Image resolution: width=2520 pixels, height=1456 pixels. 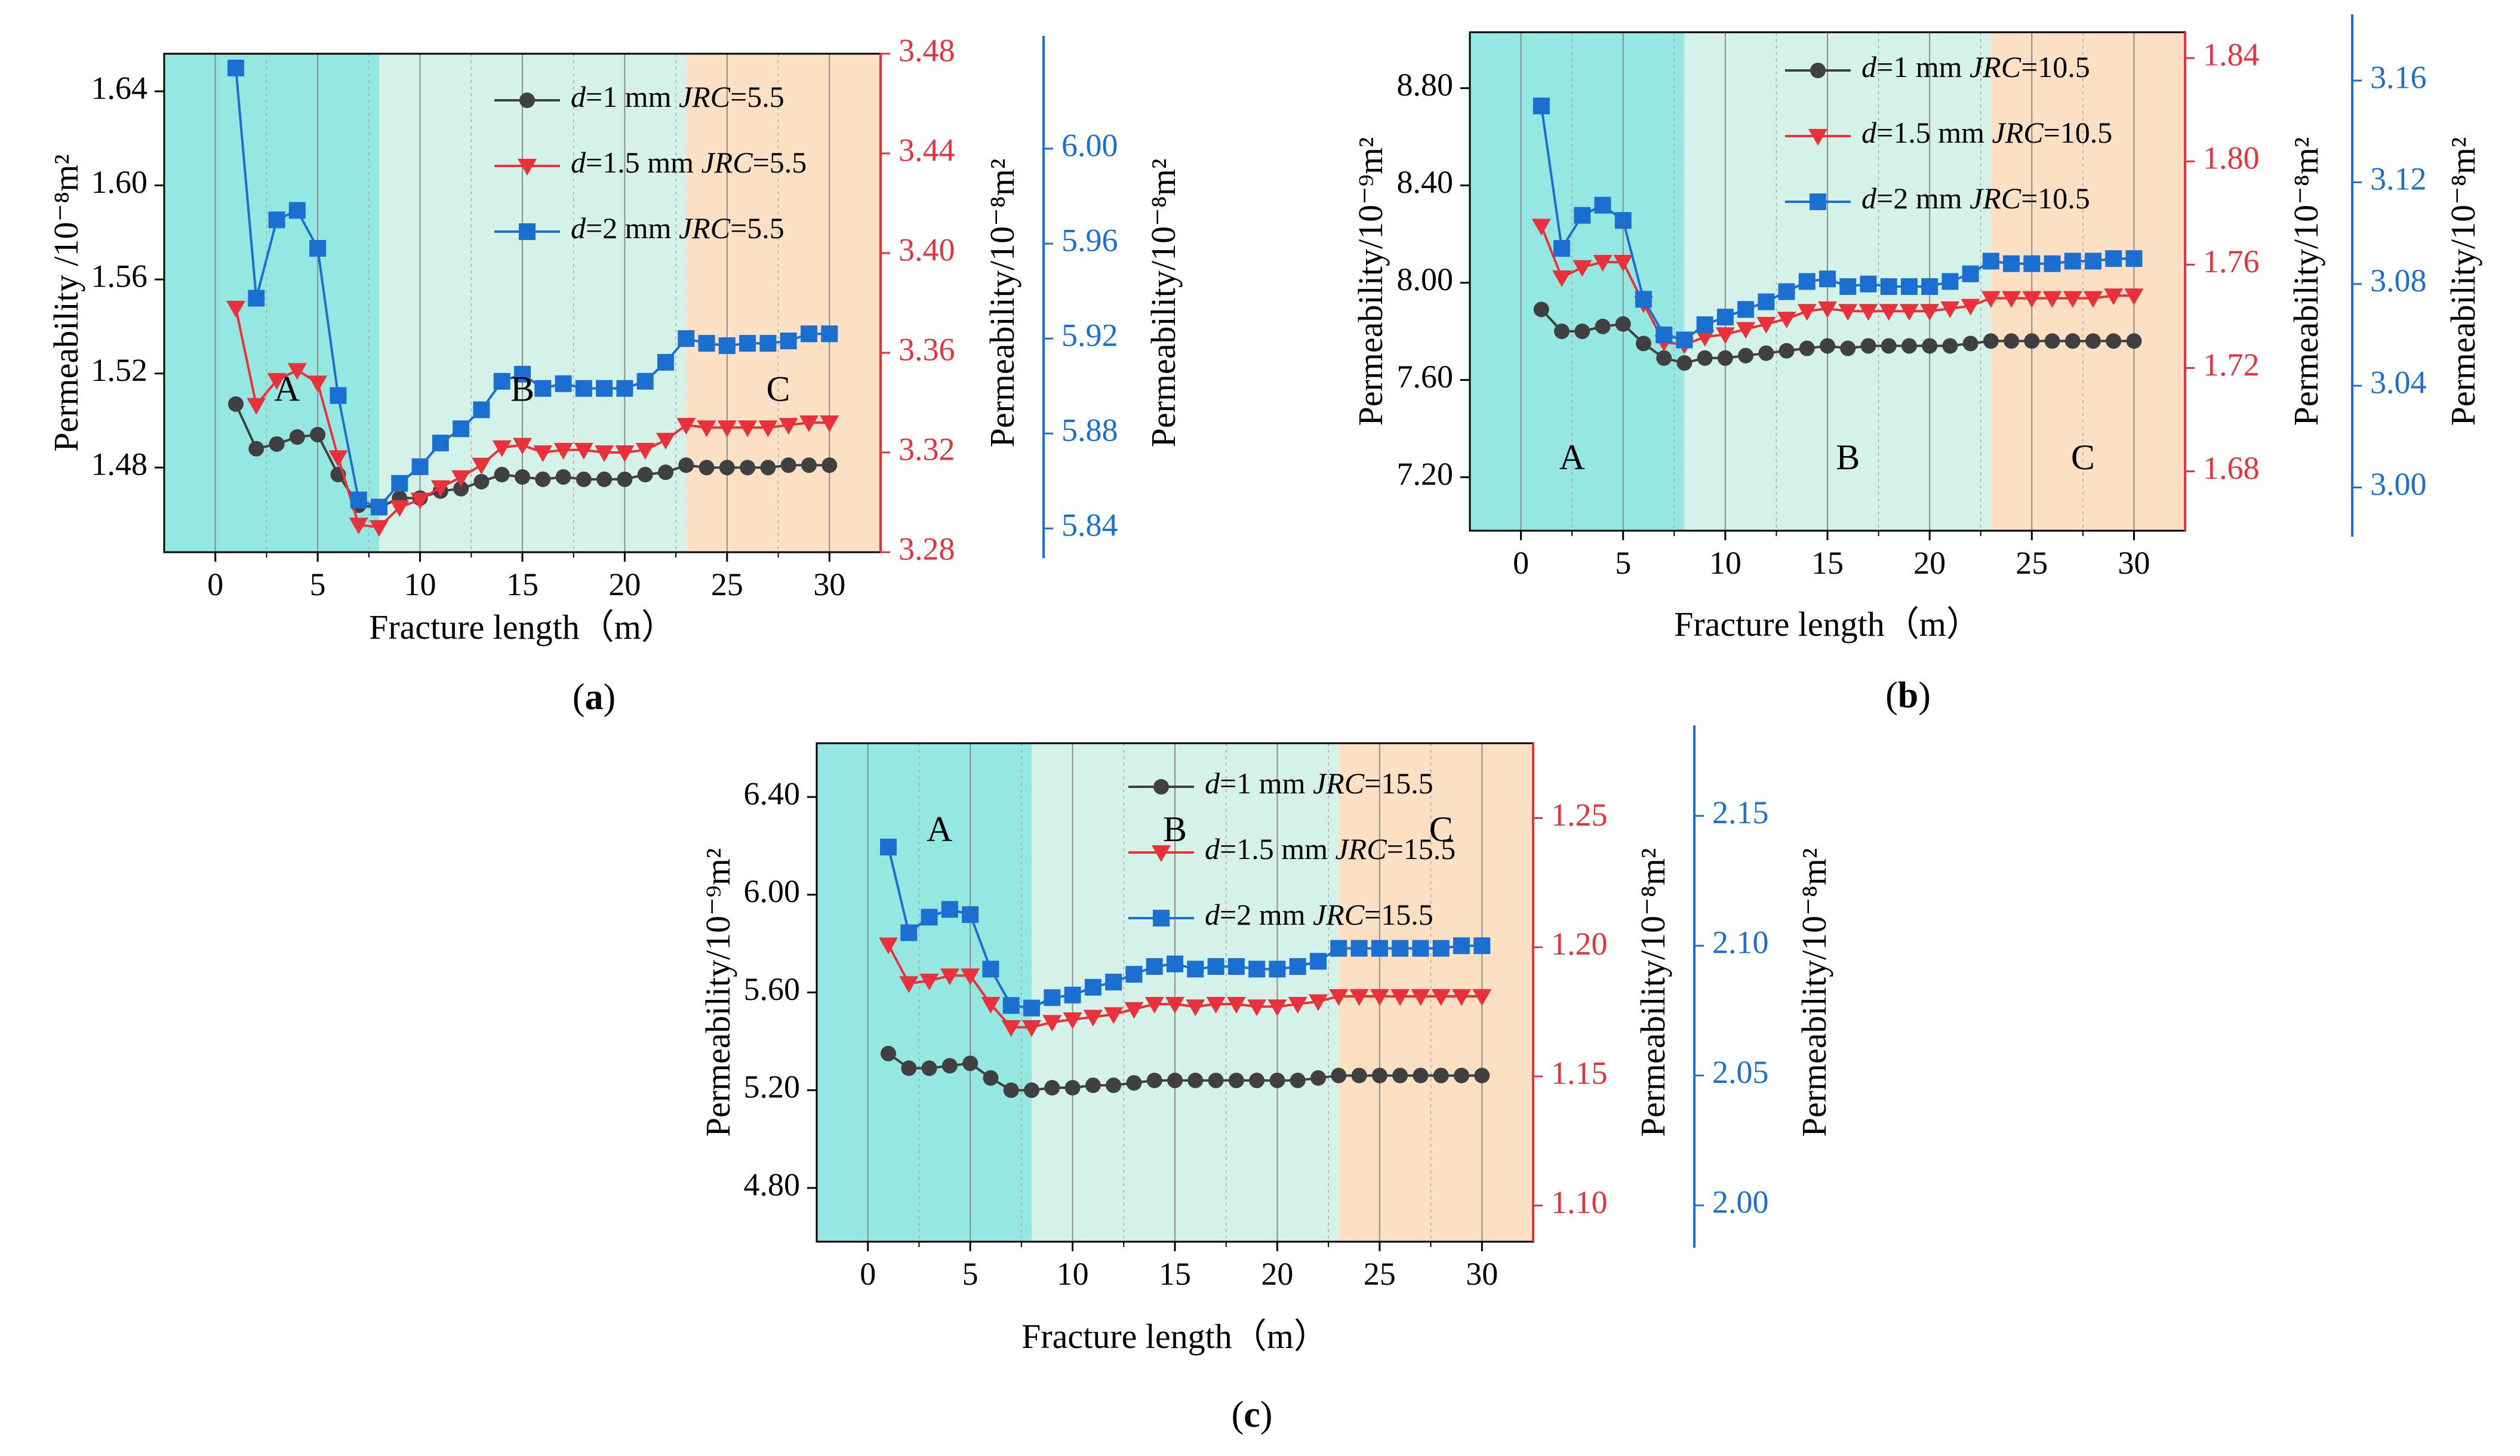 What do you see at coordinates (2083, 457) in the screenshot?
I see `zone-annotation-c: C` at bounding box center [2083, 457].